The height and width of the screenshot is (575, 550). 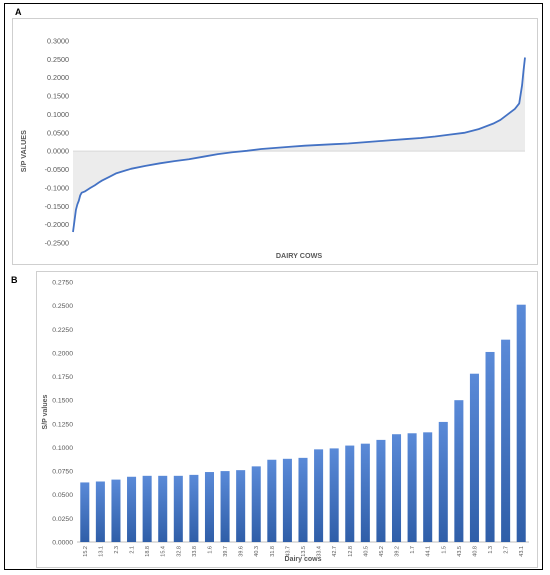 I want to click on x-tick-label: 31.8, so click(x=273, y=551).